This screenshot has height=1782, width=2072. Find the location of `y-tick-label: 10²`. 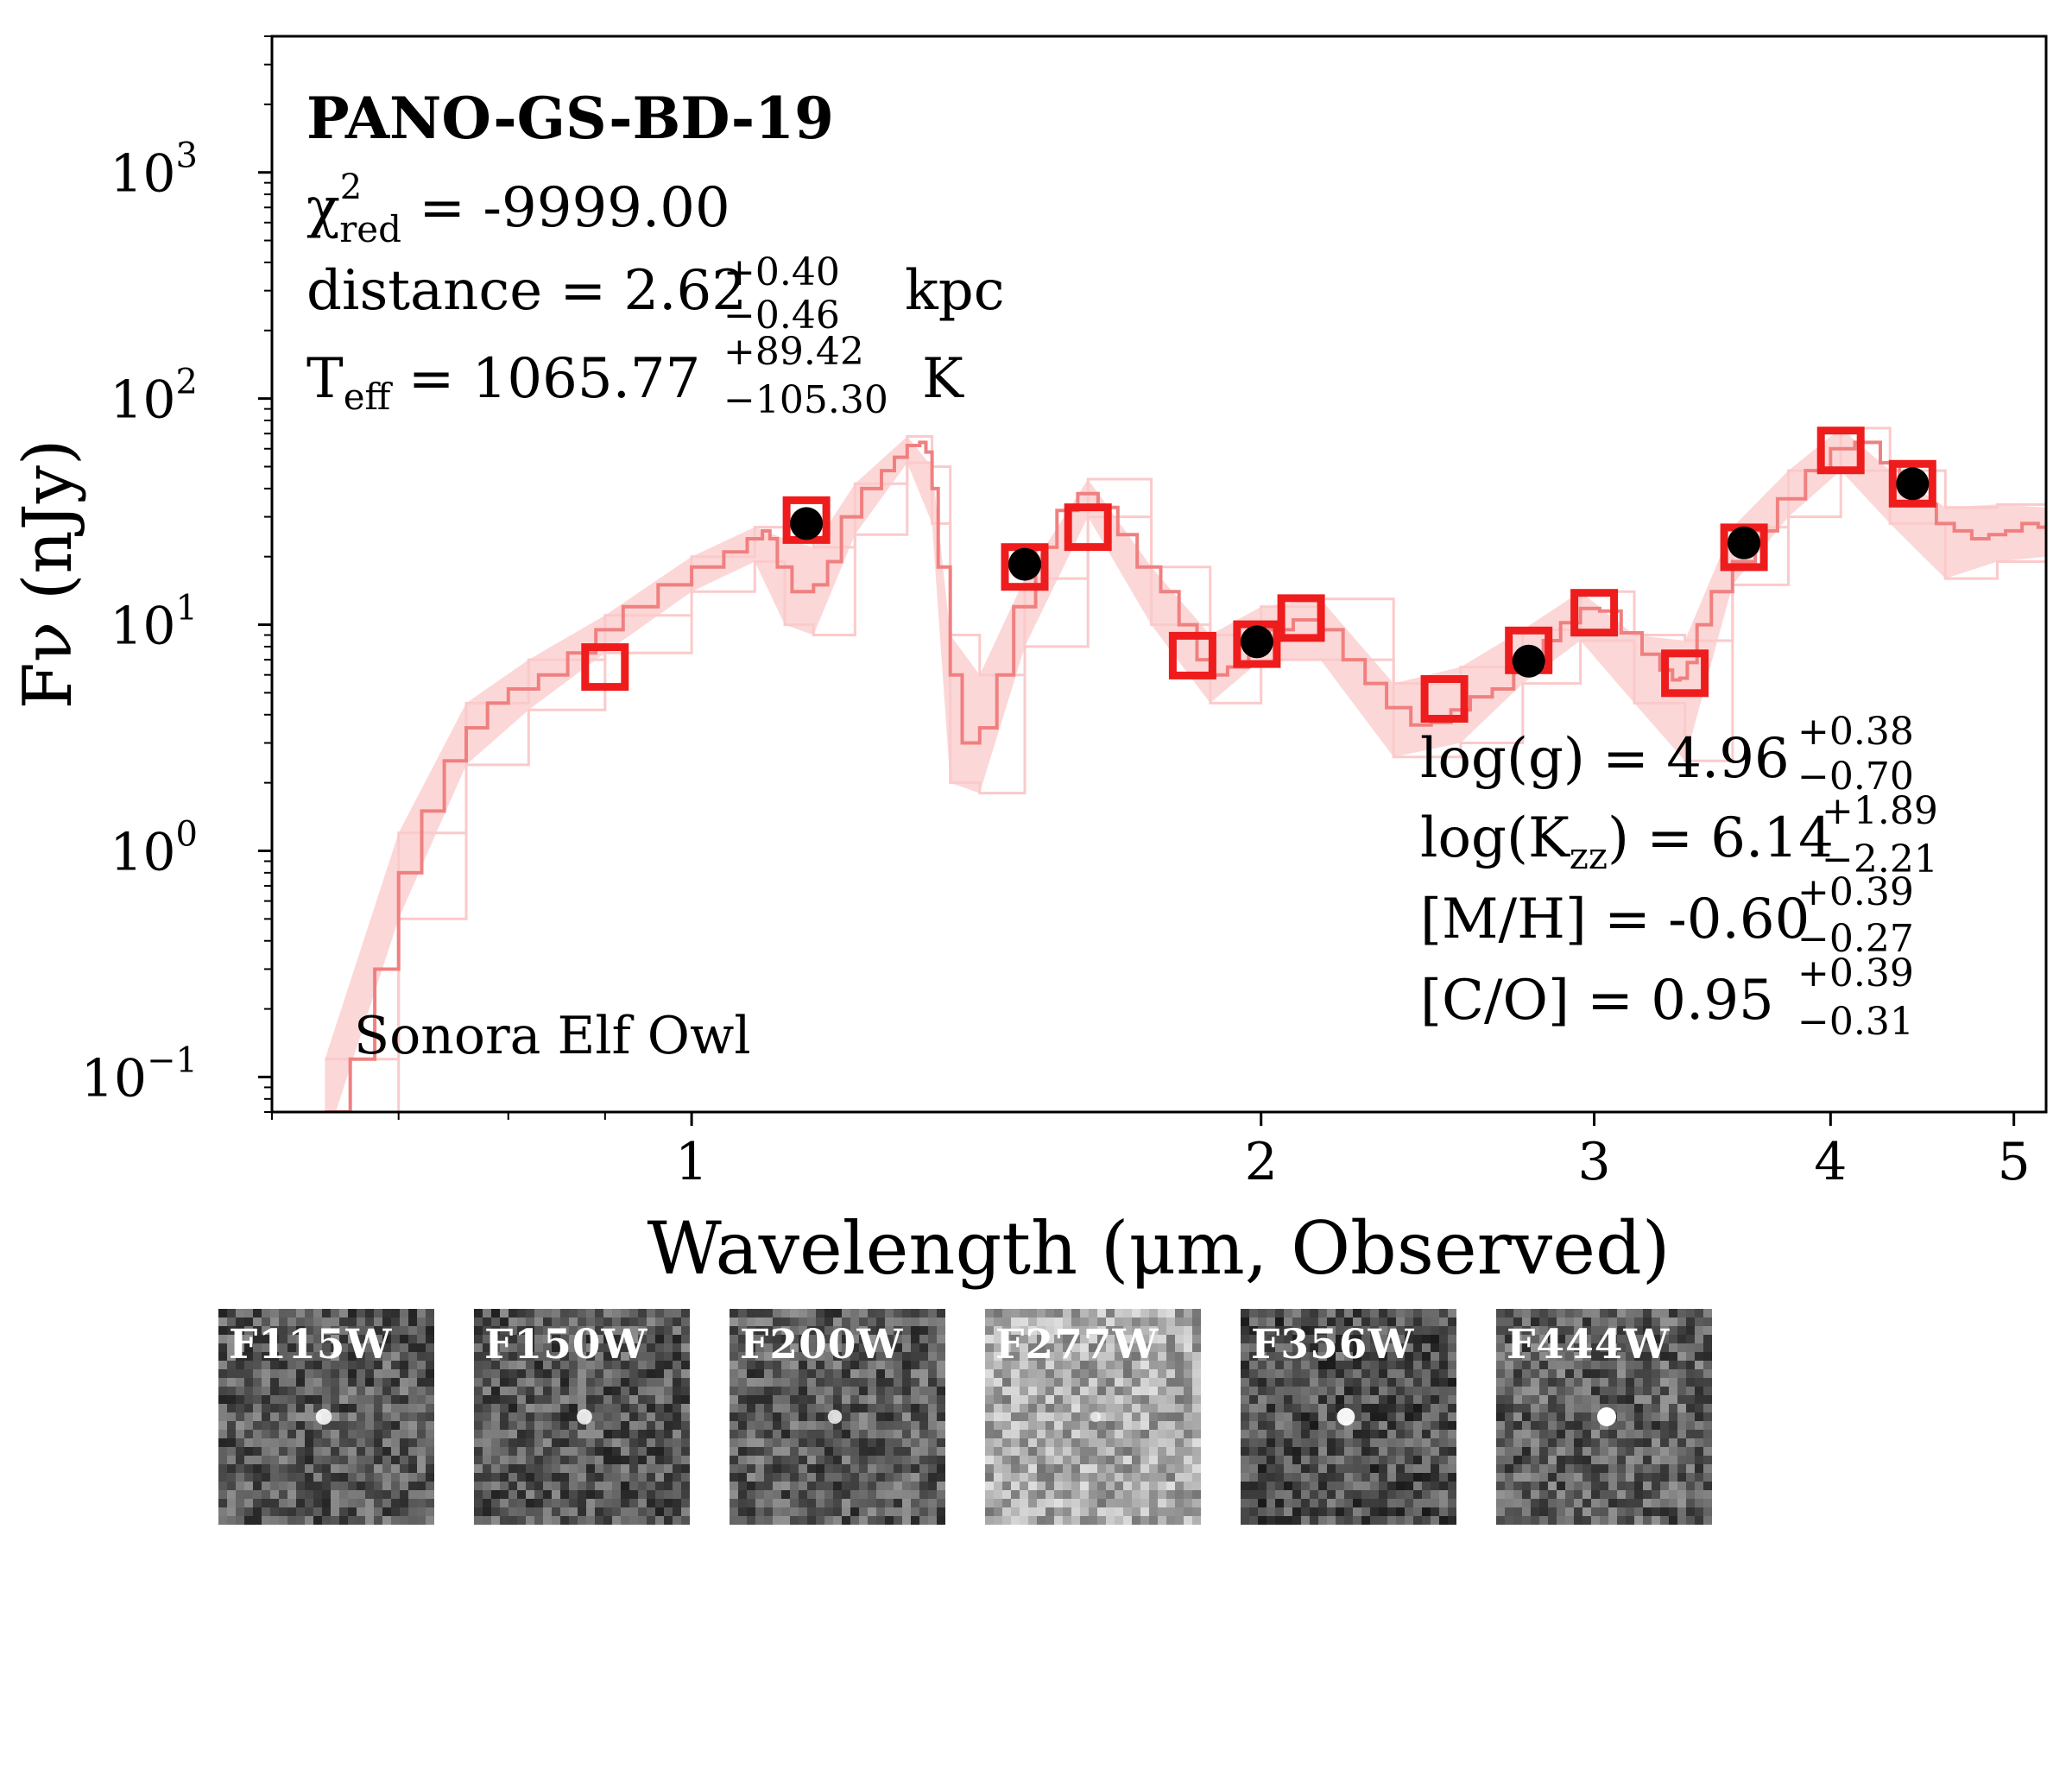

y-tick-label: 10² is located at coordinates (154, 397).